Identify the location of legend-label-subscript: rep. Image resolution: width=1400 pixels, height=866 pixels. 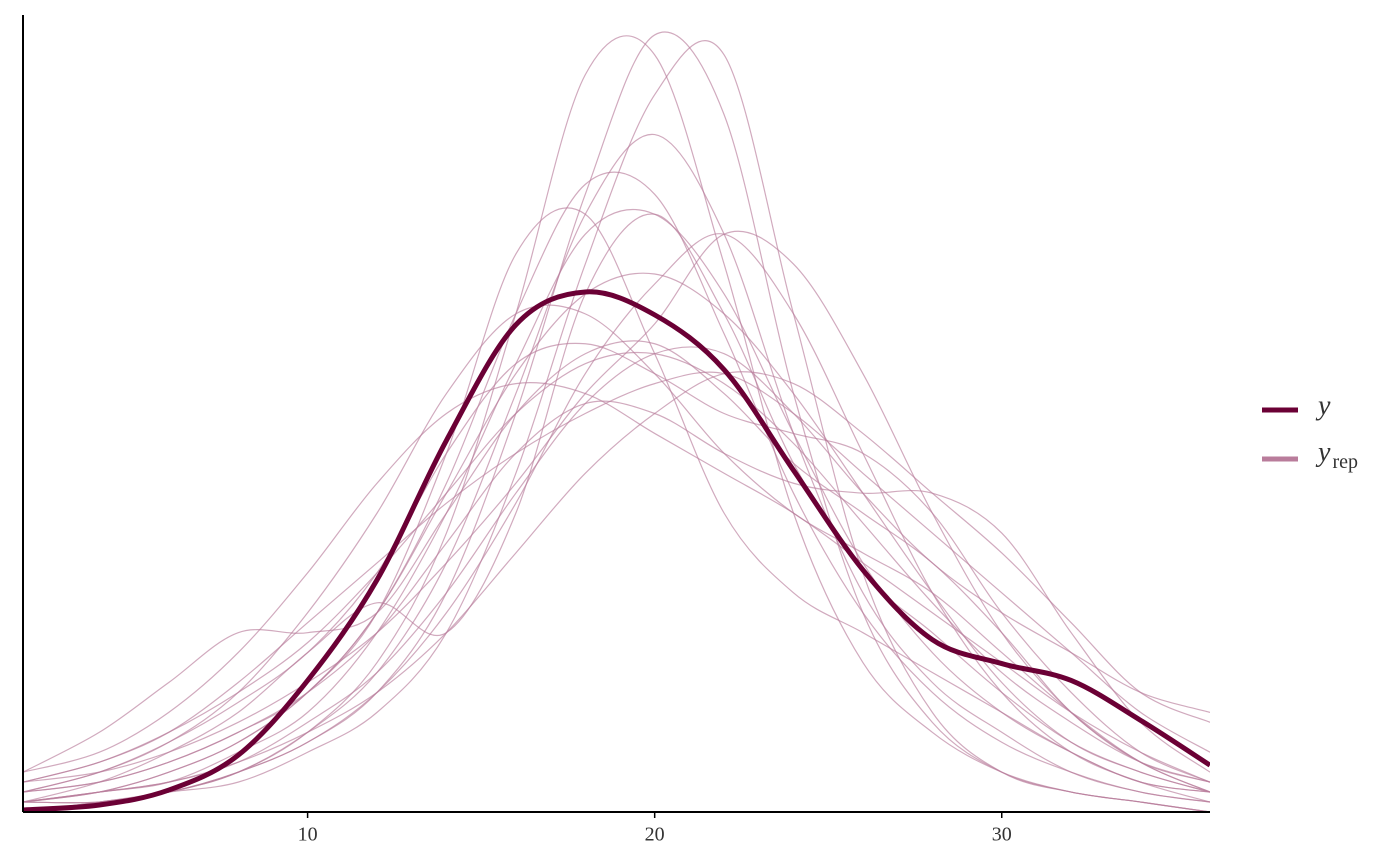
(1345, 462).